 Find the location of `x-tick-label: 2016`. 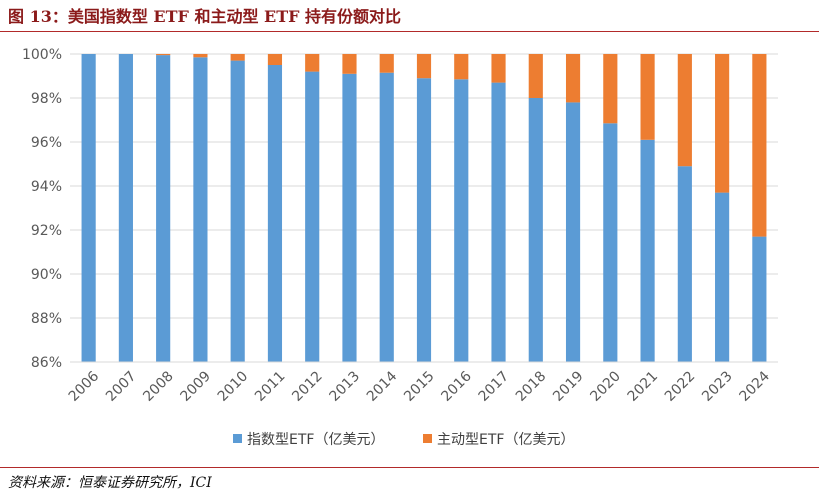

x-tick-label: 2016 is located at coordinates (456, 386).